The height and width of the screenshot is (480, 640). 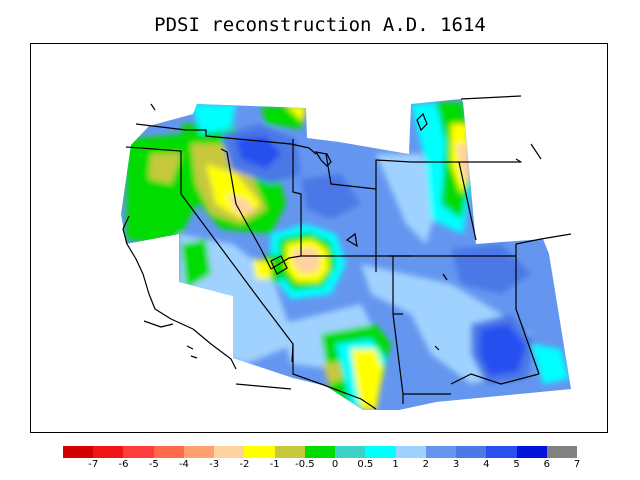 I want to click on legend-tick-label: 0.5, so click(x=365, y=464).